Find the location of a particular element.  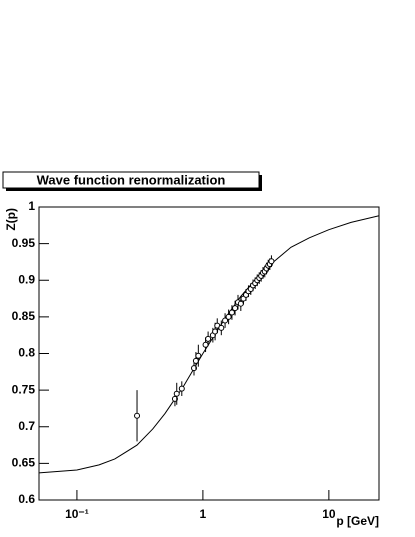

x-tick-label: 10⁻¹ is located at coordinates (77, 514).